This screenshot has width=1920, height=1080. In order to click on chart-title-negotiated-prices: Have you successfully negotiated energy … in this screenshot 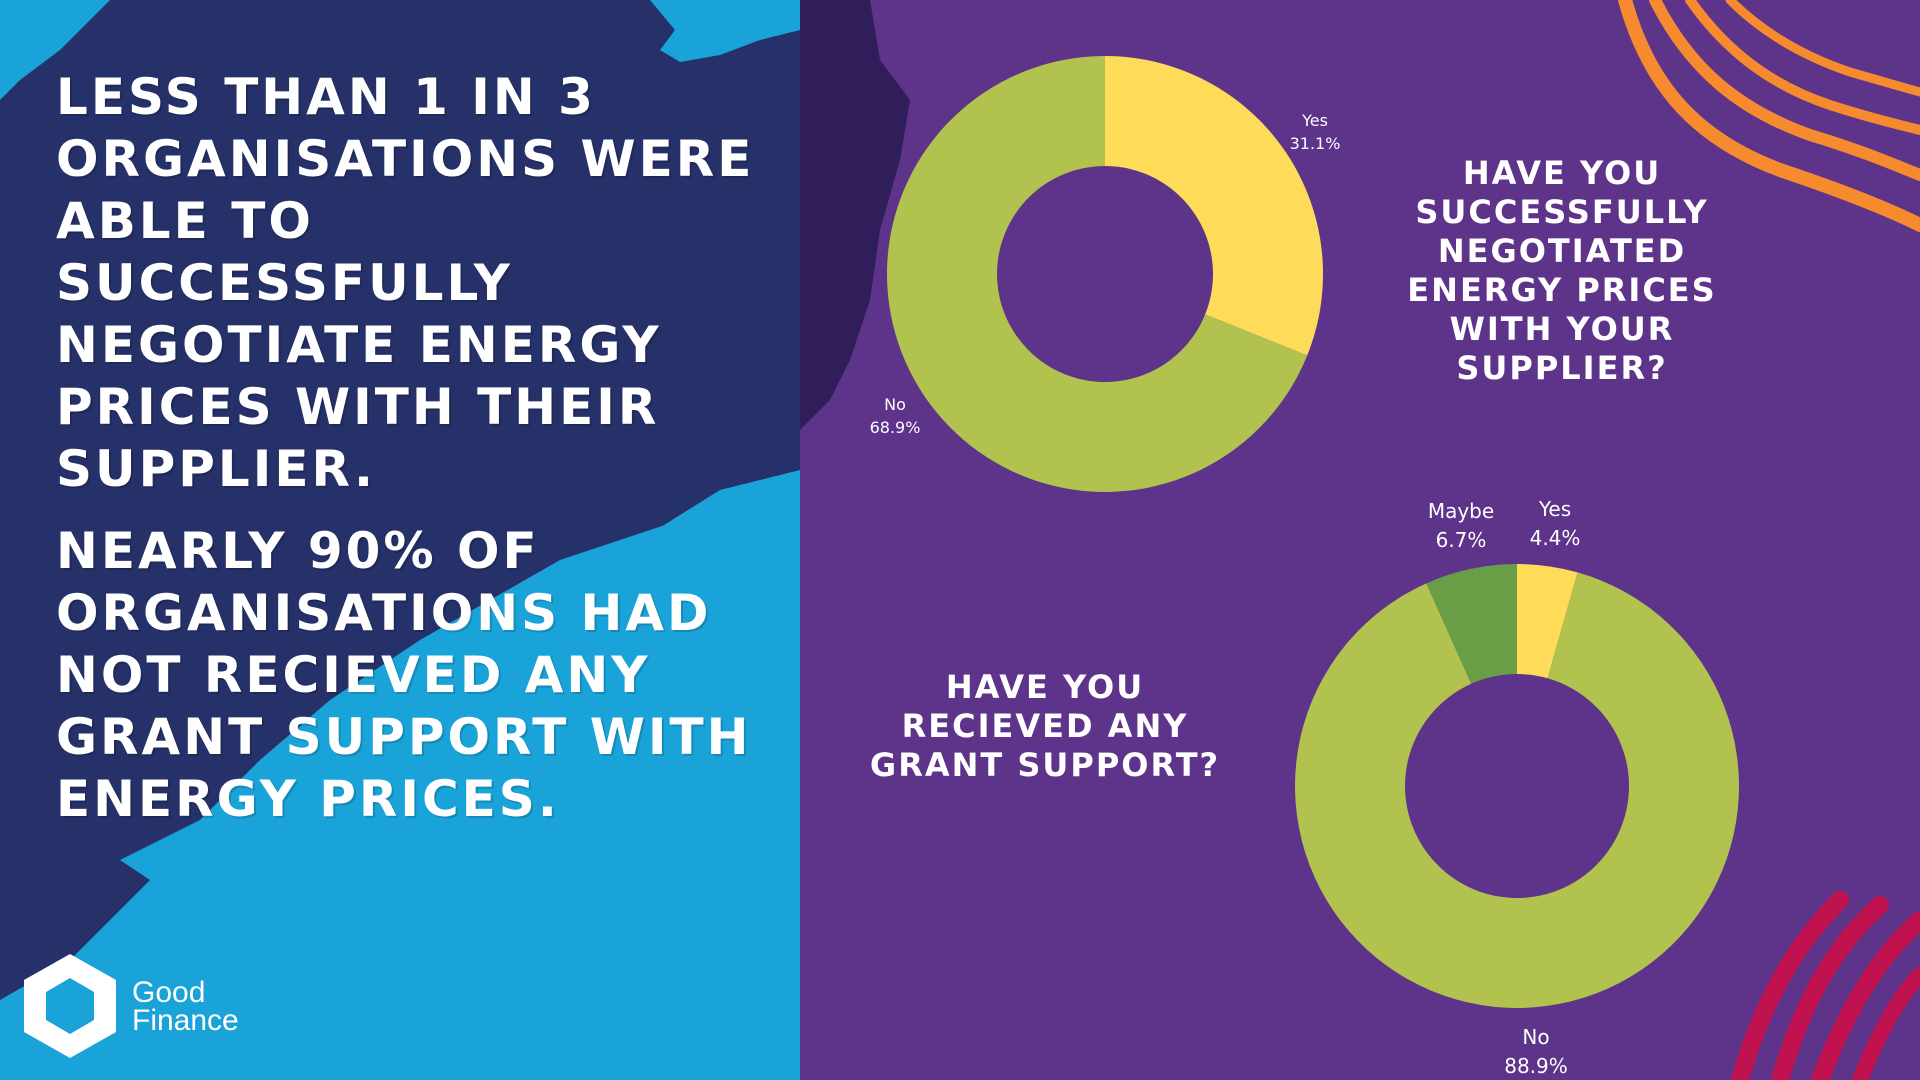, I will do `click(1562, 270)`.